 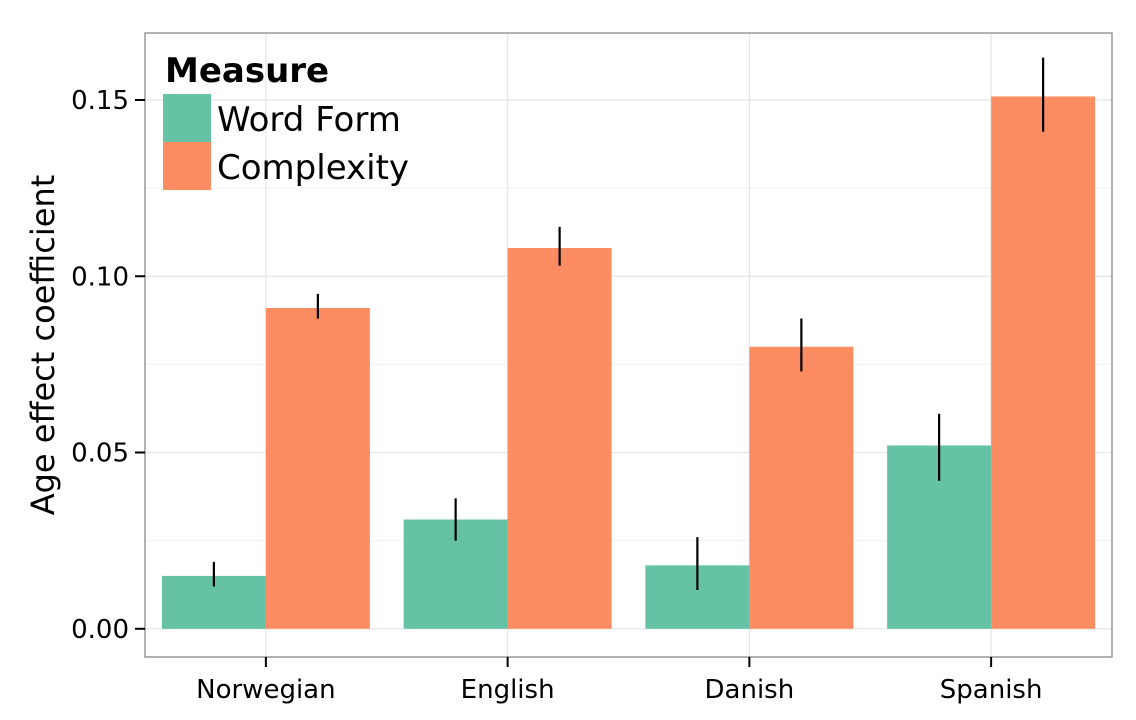 I want to click on legend-label: Word Form, so click(x=309, y=120).